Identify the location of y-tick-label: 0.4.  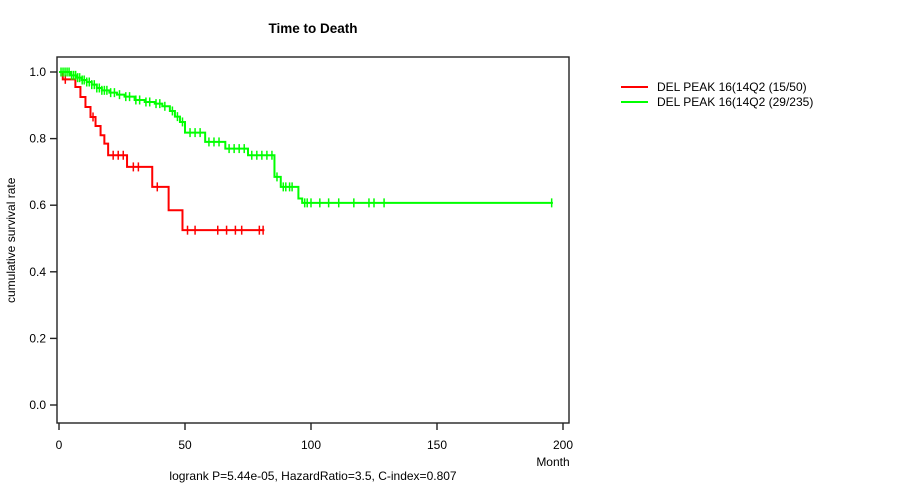
(37, 272).